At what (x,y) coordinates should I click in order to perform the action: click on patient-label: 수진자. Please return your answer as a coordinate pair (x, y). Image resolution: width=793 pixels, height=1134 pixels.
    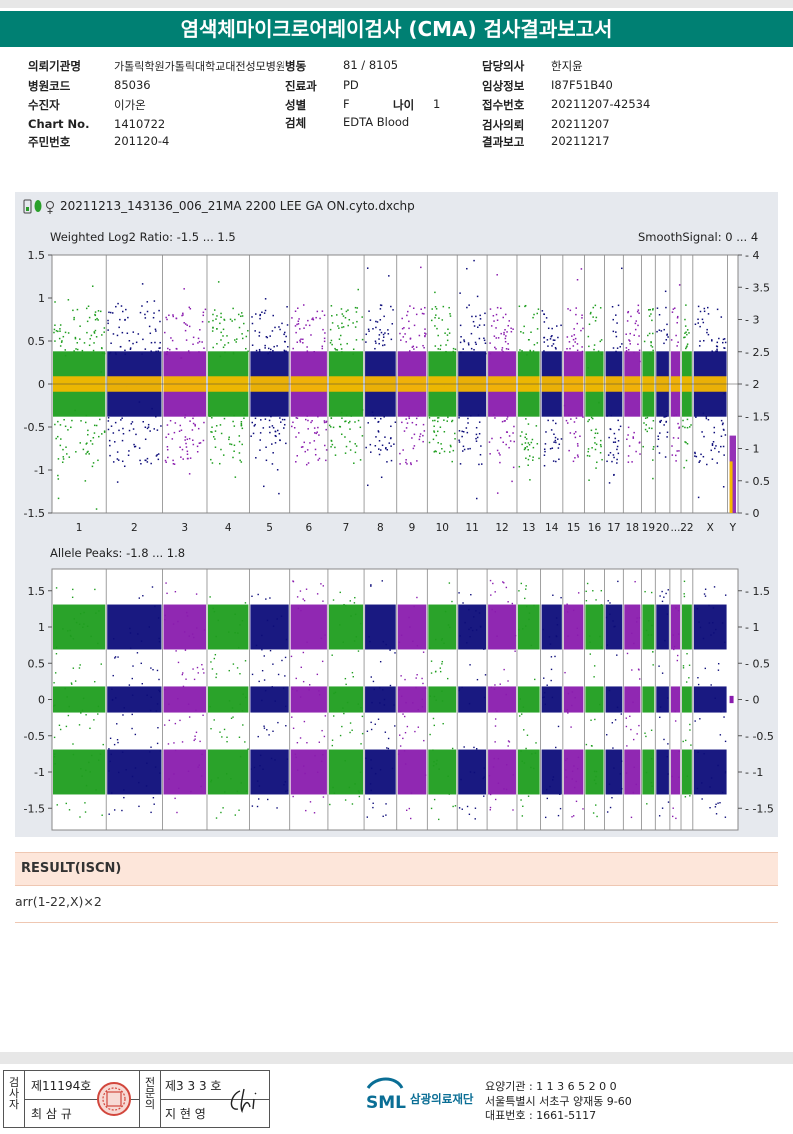
    Looking at the image, I should click on (44, 105).